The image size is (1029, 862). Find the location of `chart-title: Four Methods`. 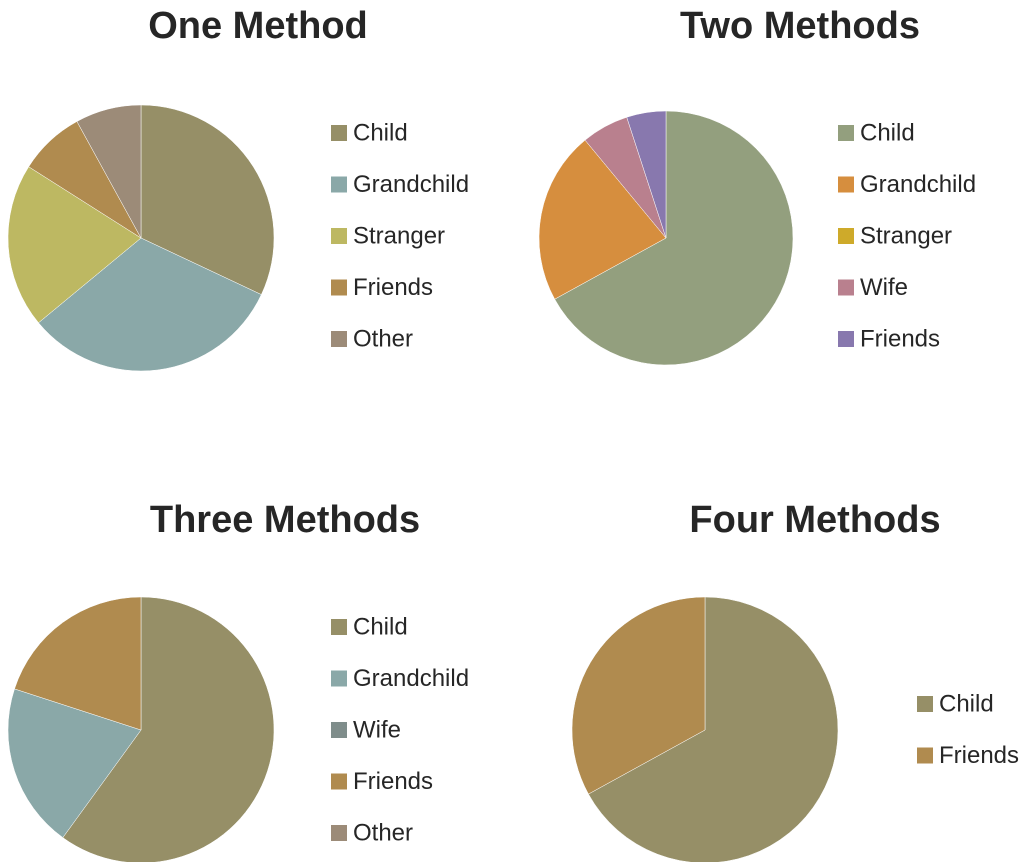

chart-title: Four Methods is located at coordinates (814, 520).